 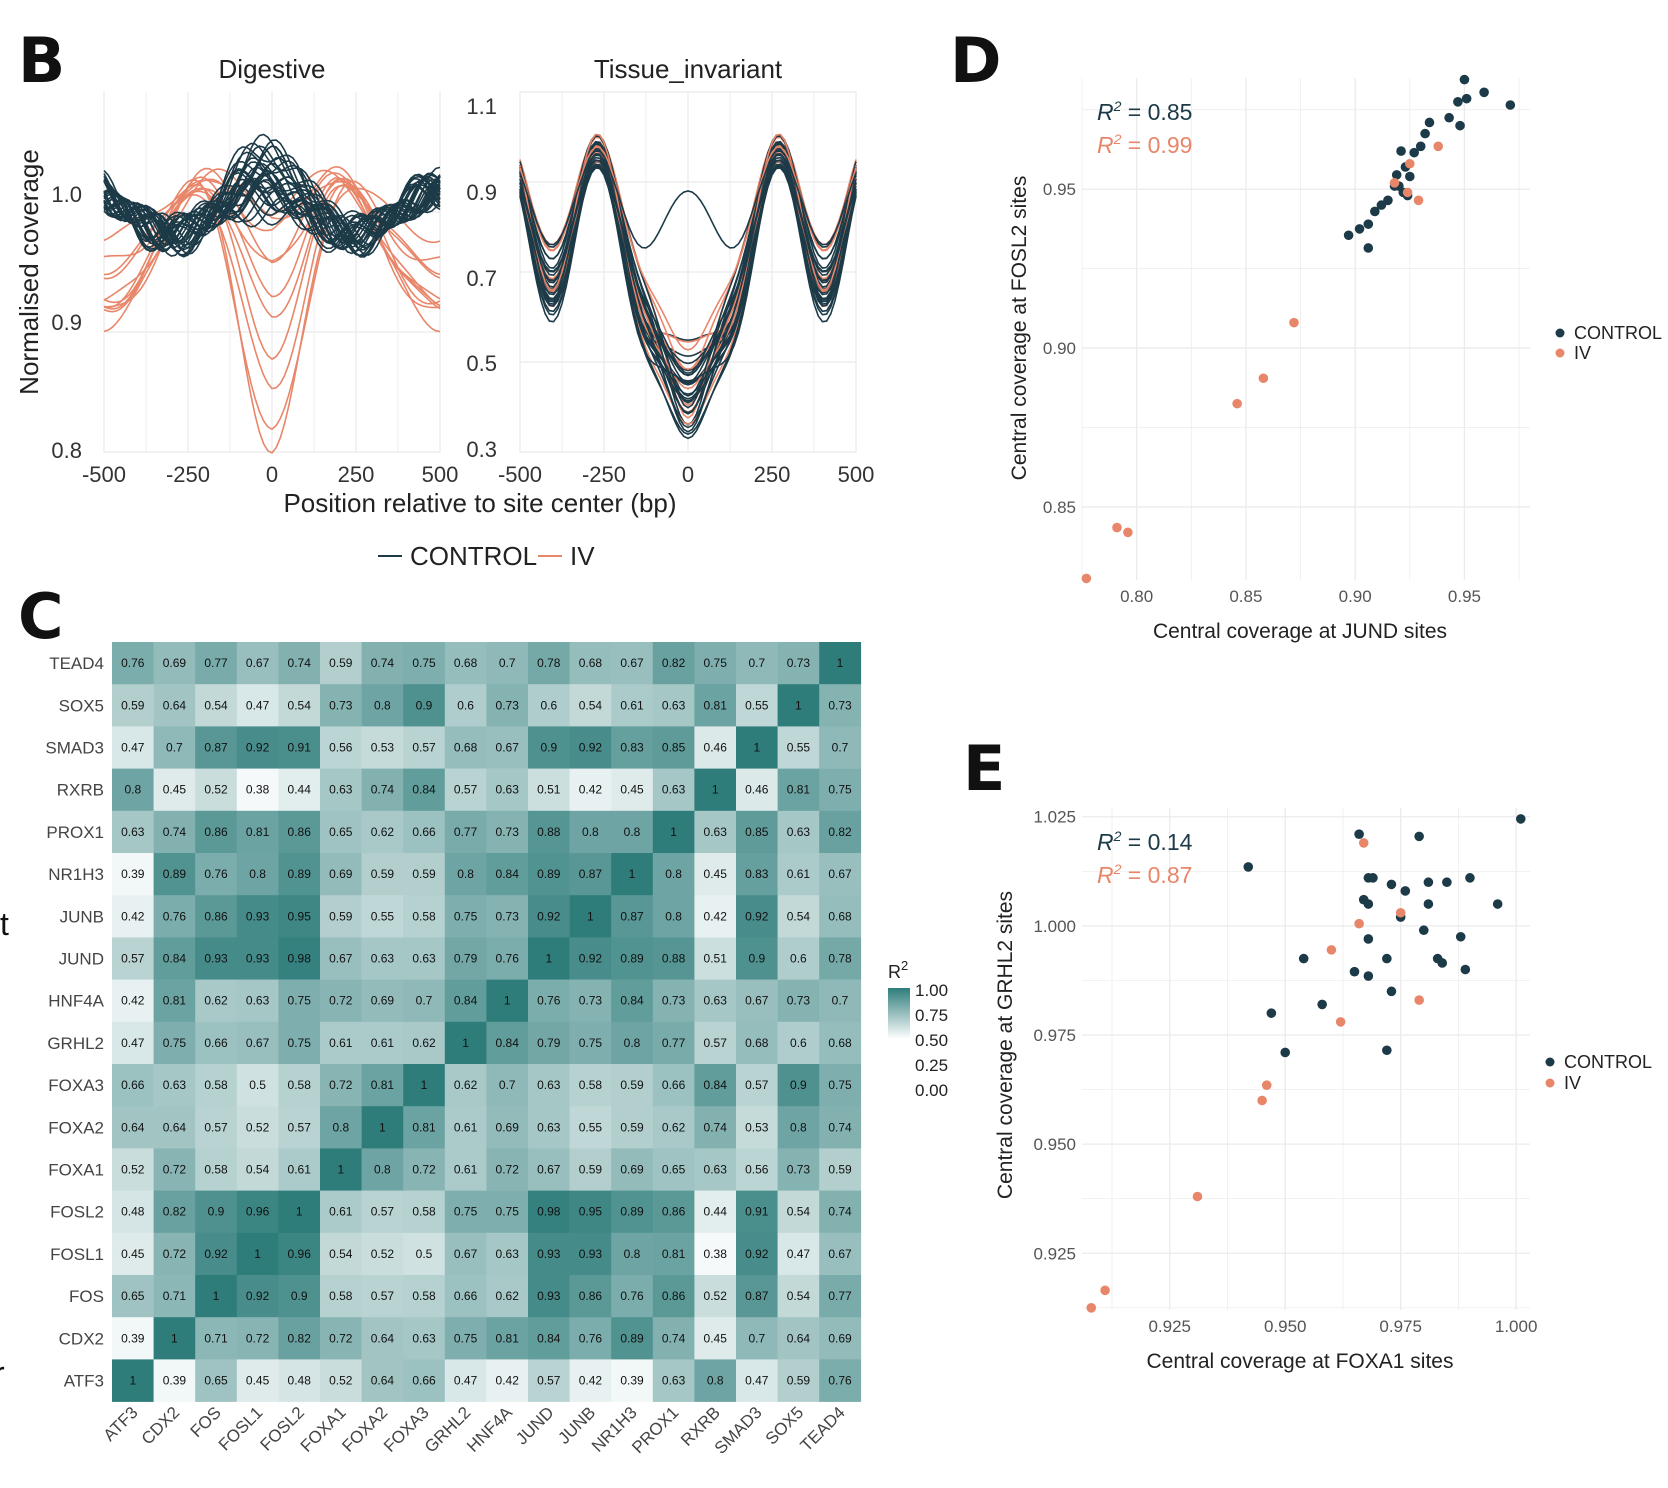 I want to click on heatmap-cell-label: 0.71, so click(x=216, y=1338).